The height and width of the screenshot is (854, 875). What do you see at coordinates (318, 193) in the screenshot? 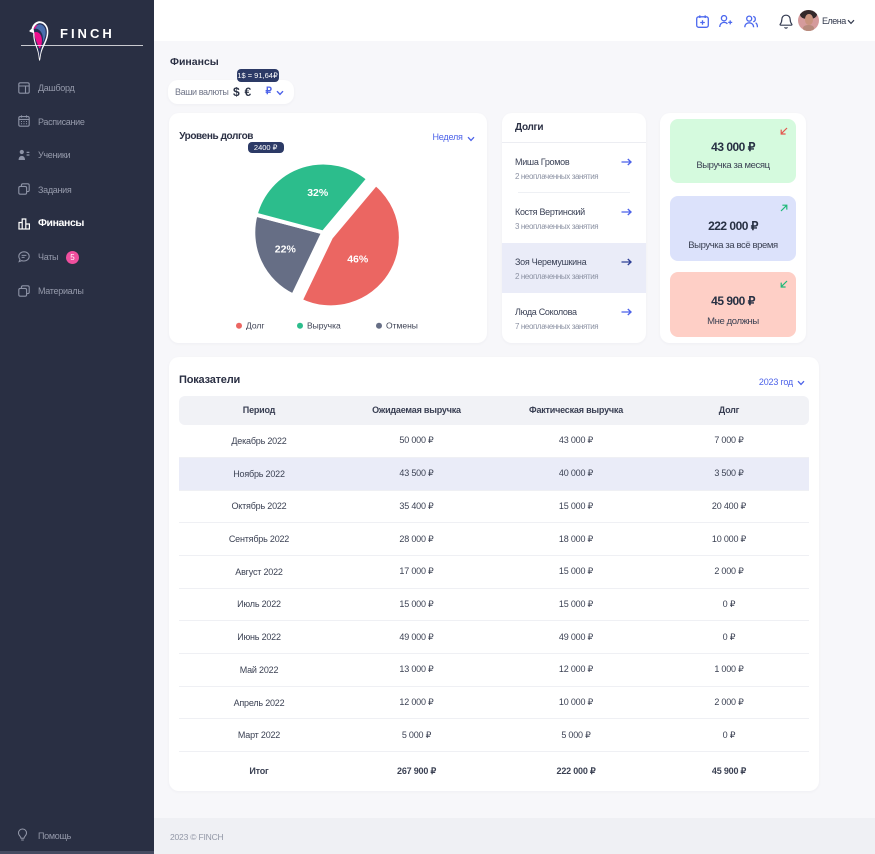
I see `svg-text: 32%` at bounding box center [318, 193].